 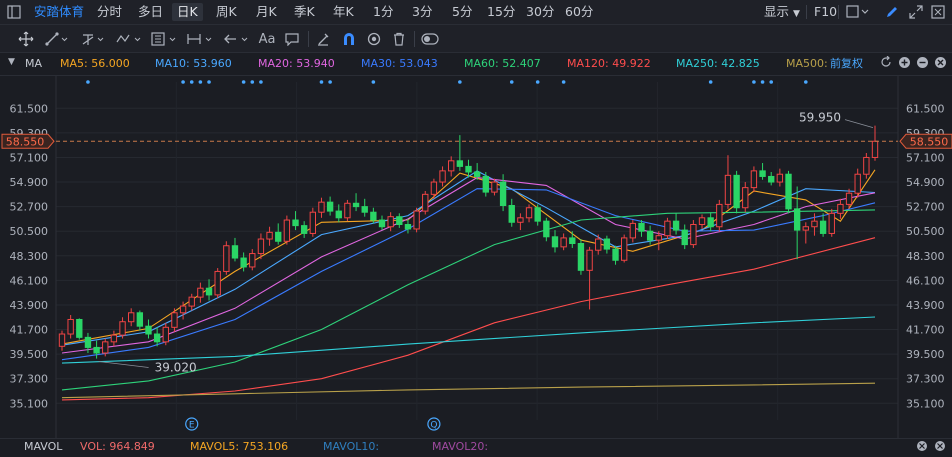 I want to click on low-annotation: 39.020, so click(x=176, y=367).